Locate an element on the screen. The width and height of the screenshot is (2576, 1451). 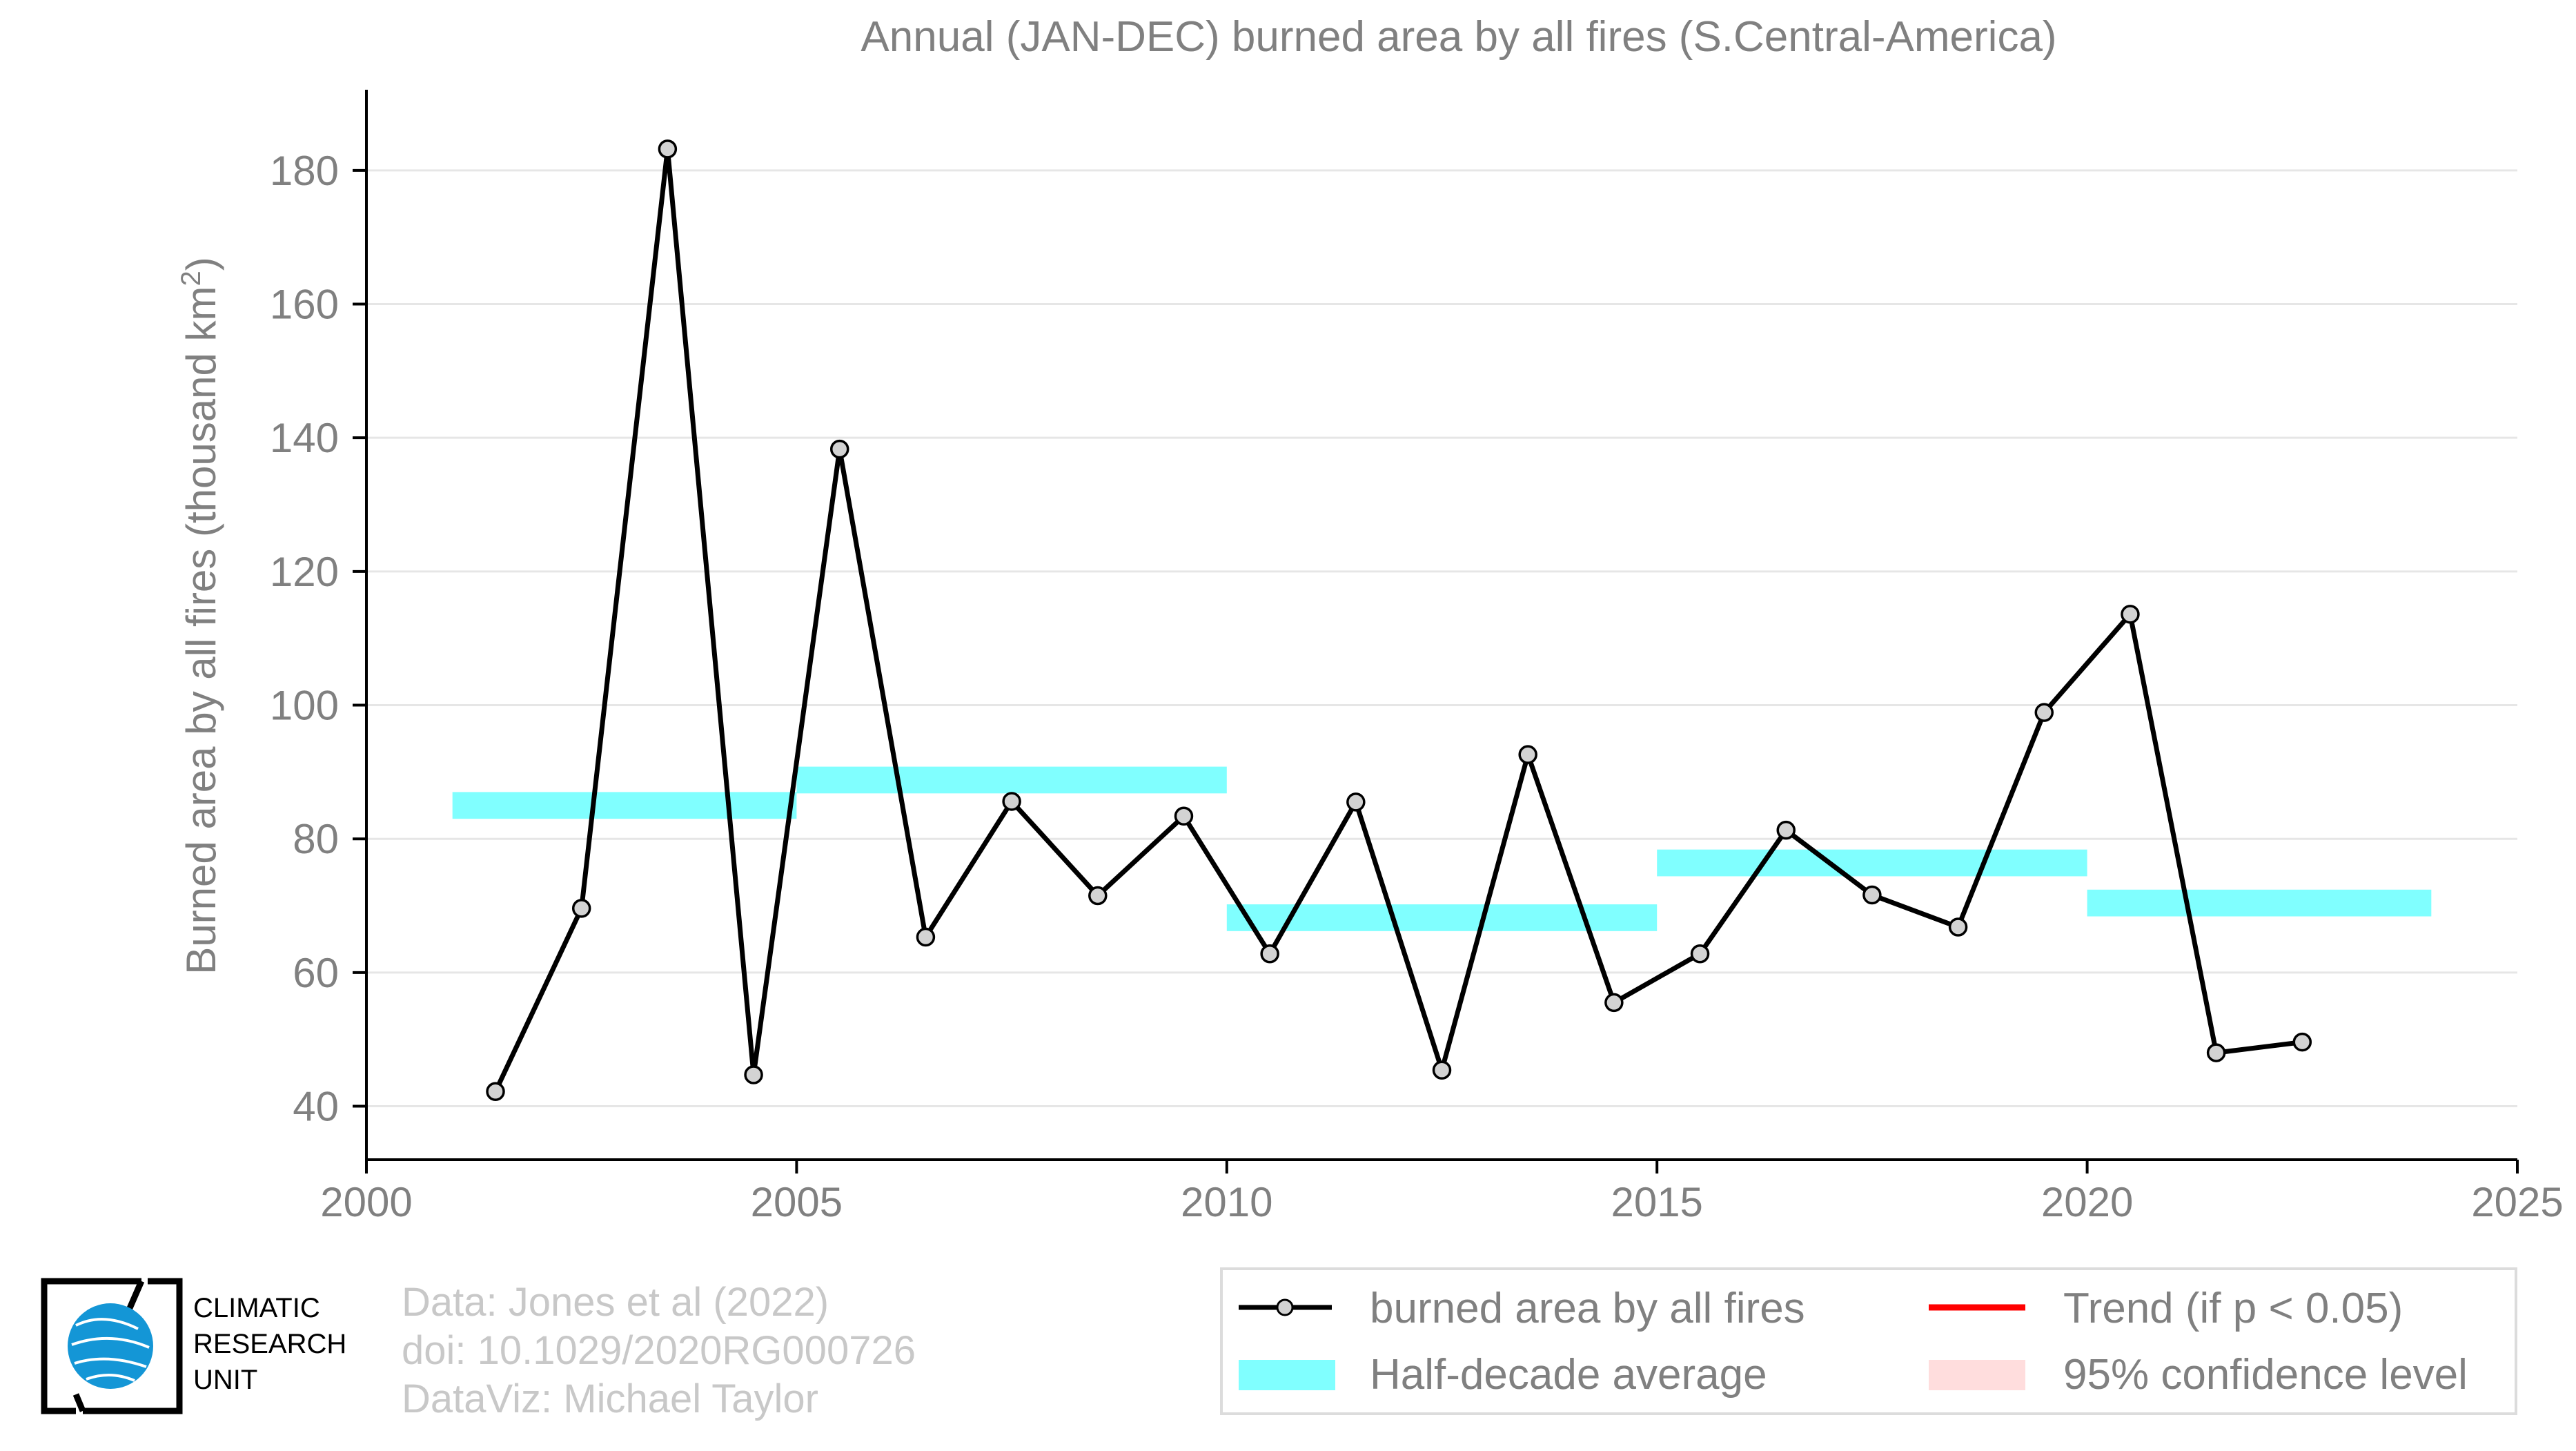
credit-data: Data: Jones et al (2022) is located at coordinates (615, 1302).